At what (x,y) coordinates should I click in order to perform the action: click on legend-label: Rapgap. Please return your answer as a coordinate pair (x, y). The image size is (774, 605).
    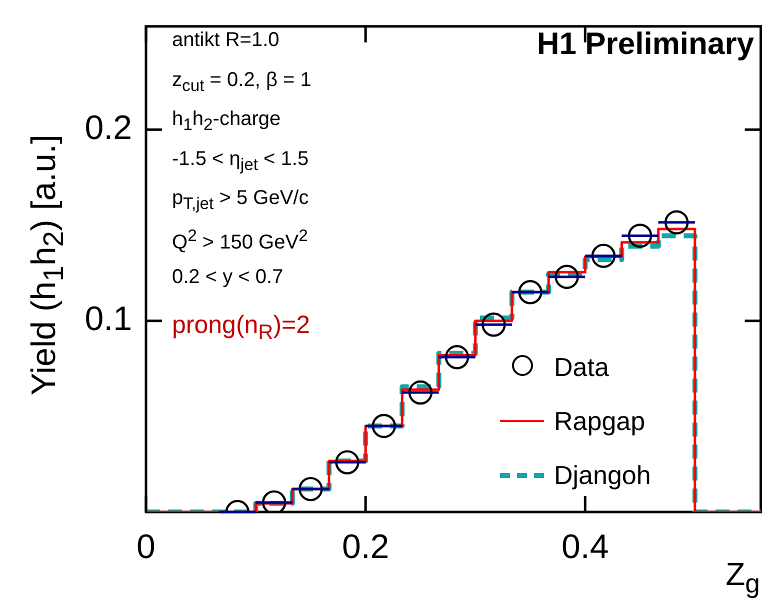
    Looking at the image, I should click on (600, 421).